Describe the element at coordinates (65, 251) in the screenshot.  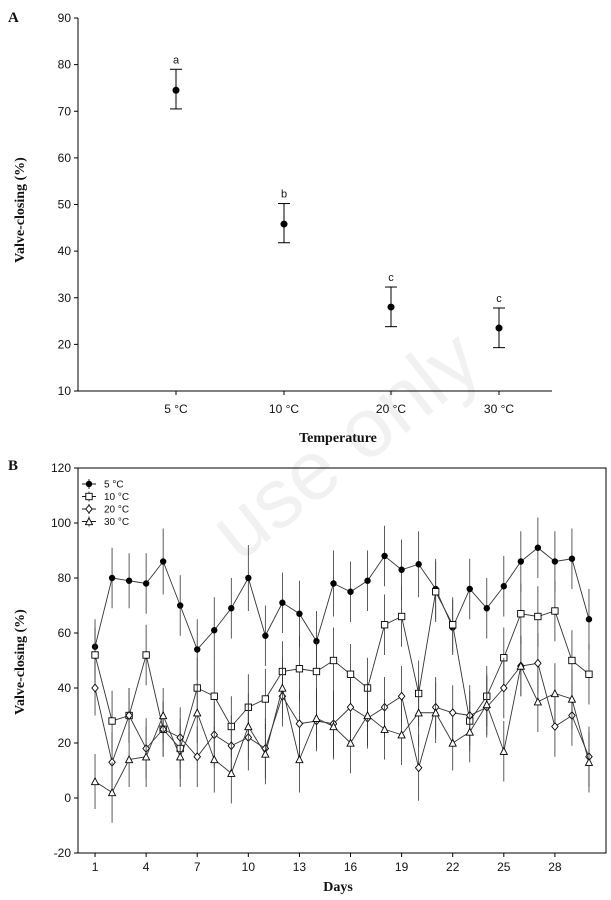
I see `panel-a-y-tick-label: 40` at that location.